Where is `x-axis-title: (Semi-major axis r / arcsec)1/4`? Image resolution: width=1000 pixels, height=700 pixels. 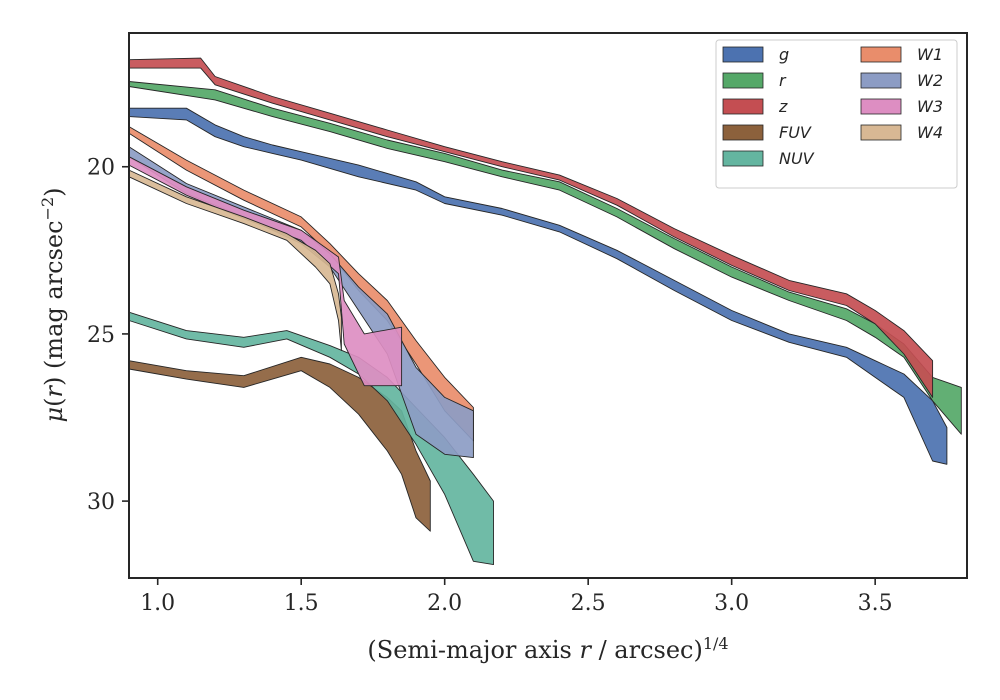 x-axis-title: (Semi-major axis r / arcsec)1/4 is located at coordinates (547, 649).